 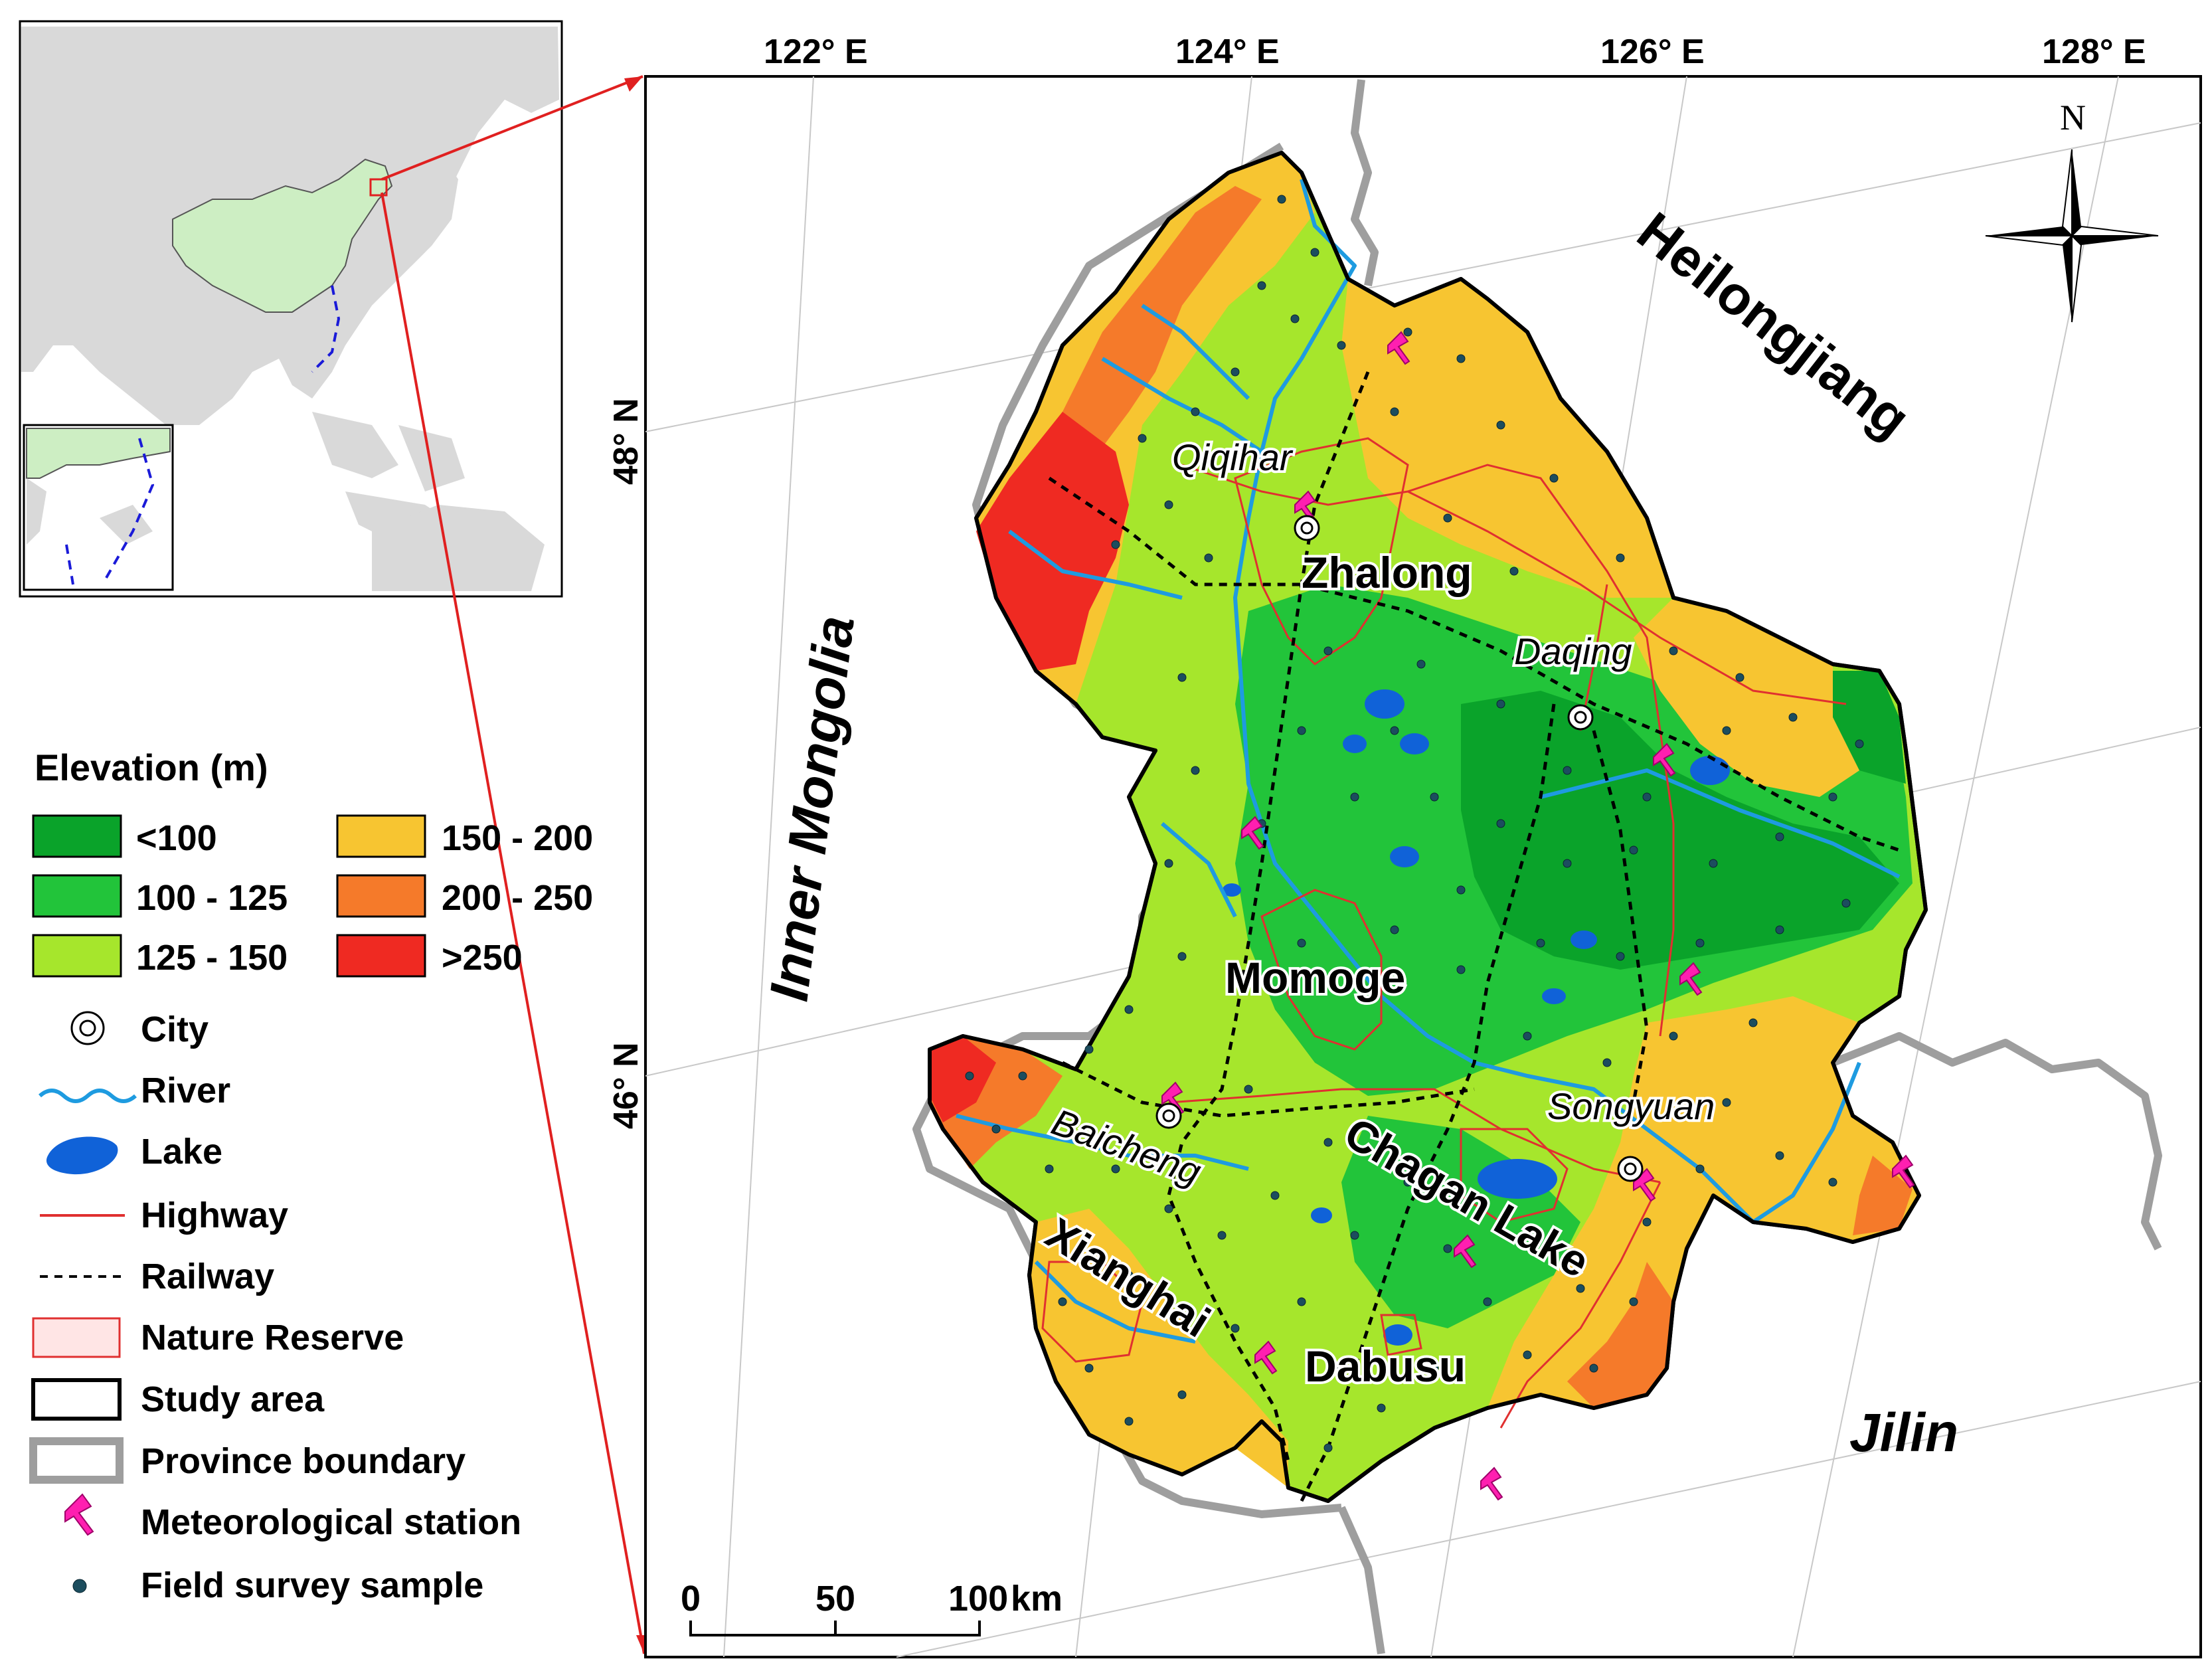 I want to click on lake-west, so click(x=1232, y=890).